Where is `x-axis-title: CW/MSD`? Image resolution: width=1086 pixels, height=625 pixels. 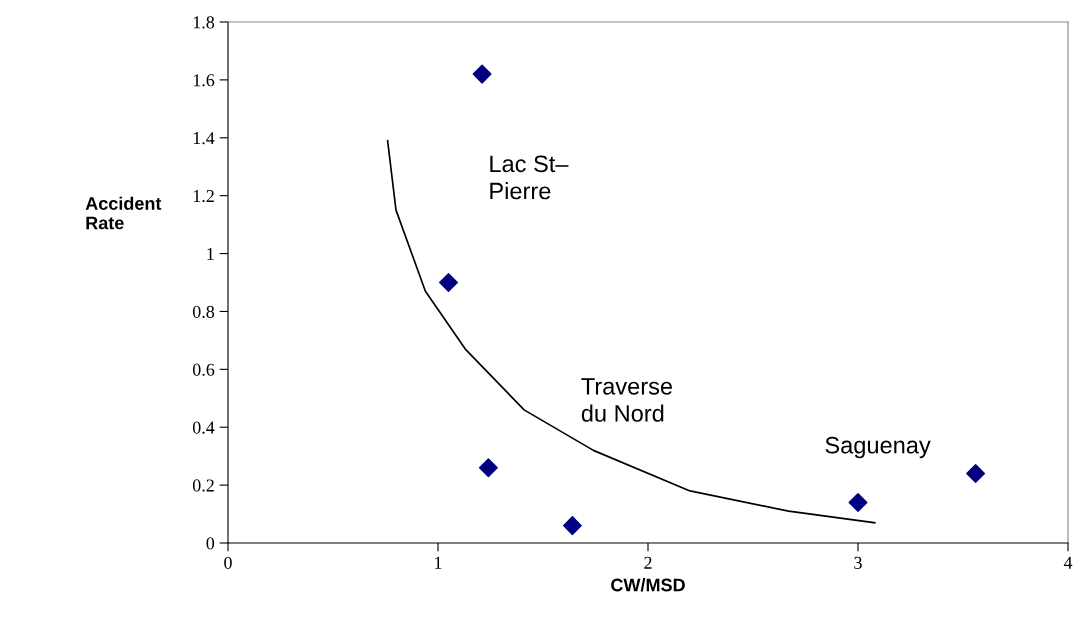
x-axis-title: CW/MSD is located at coordinates (648, 585).